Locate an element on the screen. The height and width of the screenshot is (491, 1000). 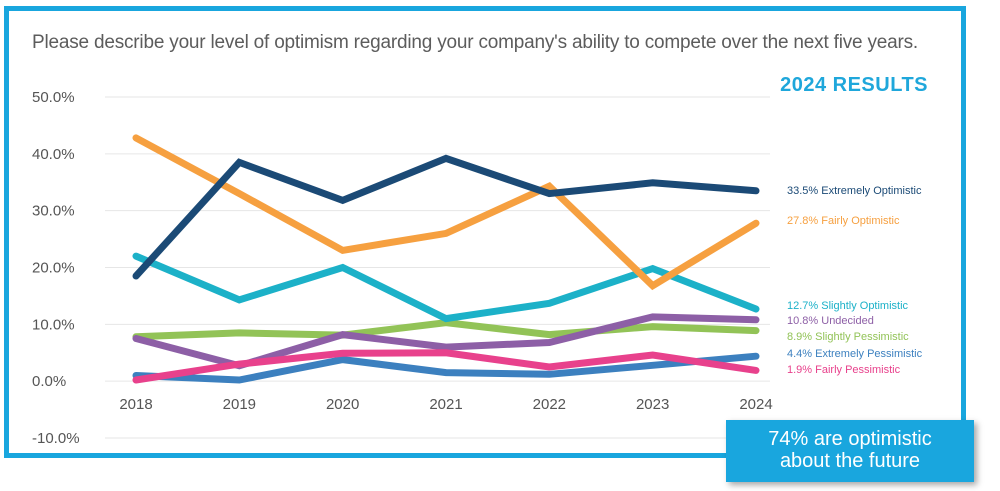
y-tick-label: 20.0% is located at coordinates (53, 268).